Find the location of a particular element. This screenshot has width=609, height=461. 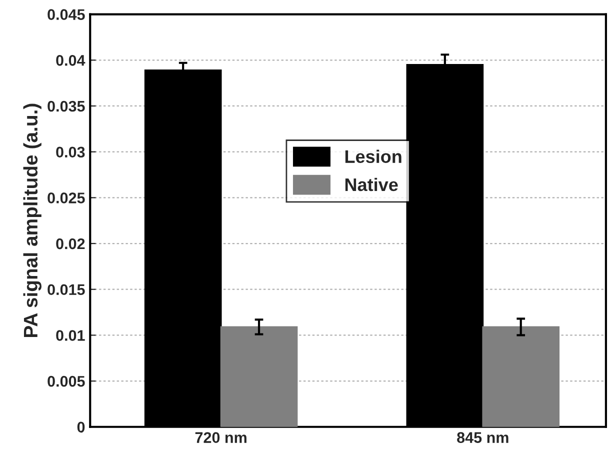

y-axis-title: PA signal amplitude (a.u.) is located at coordinates (32, 221).